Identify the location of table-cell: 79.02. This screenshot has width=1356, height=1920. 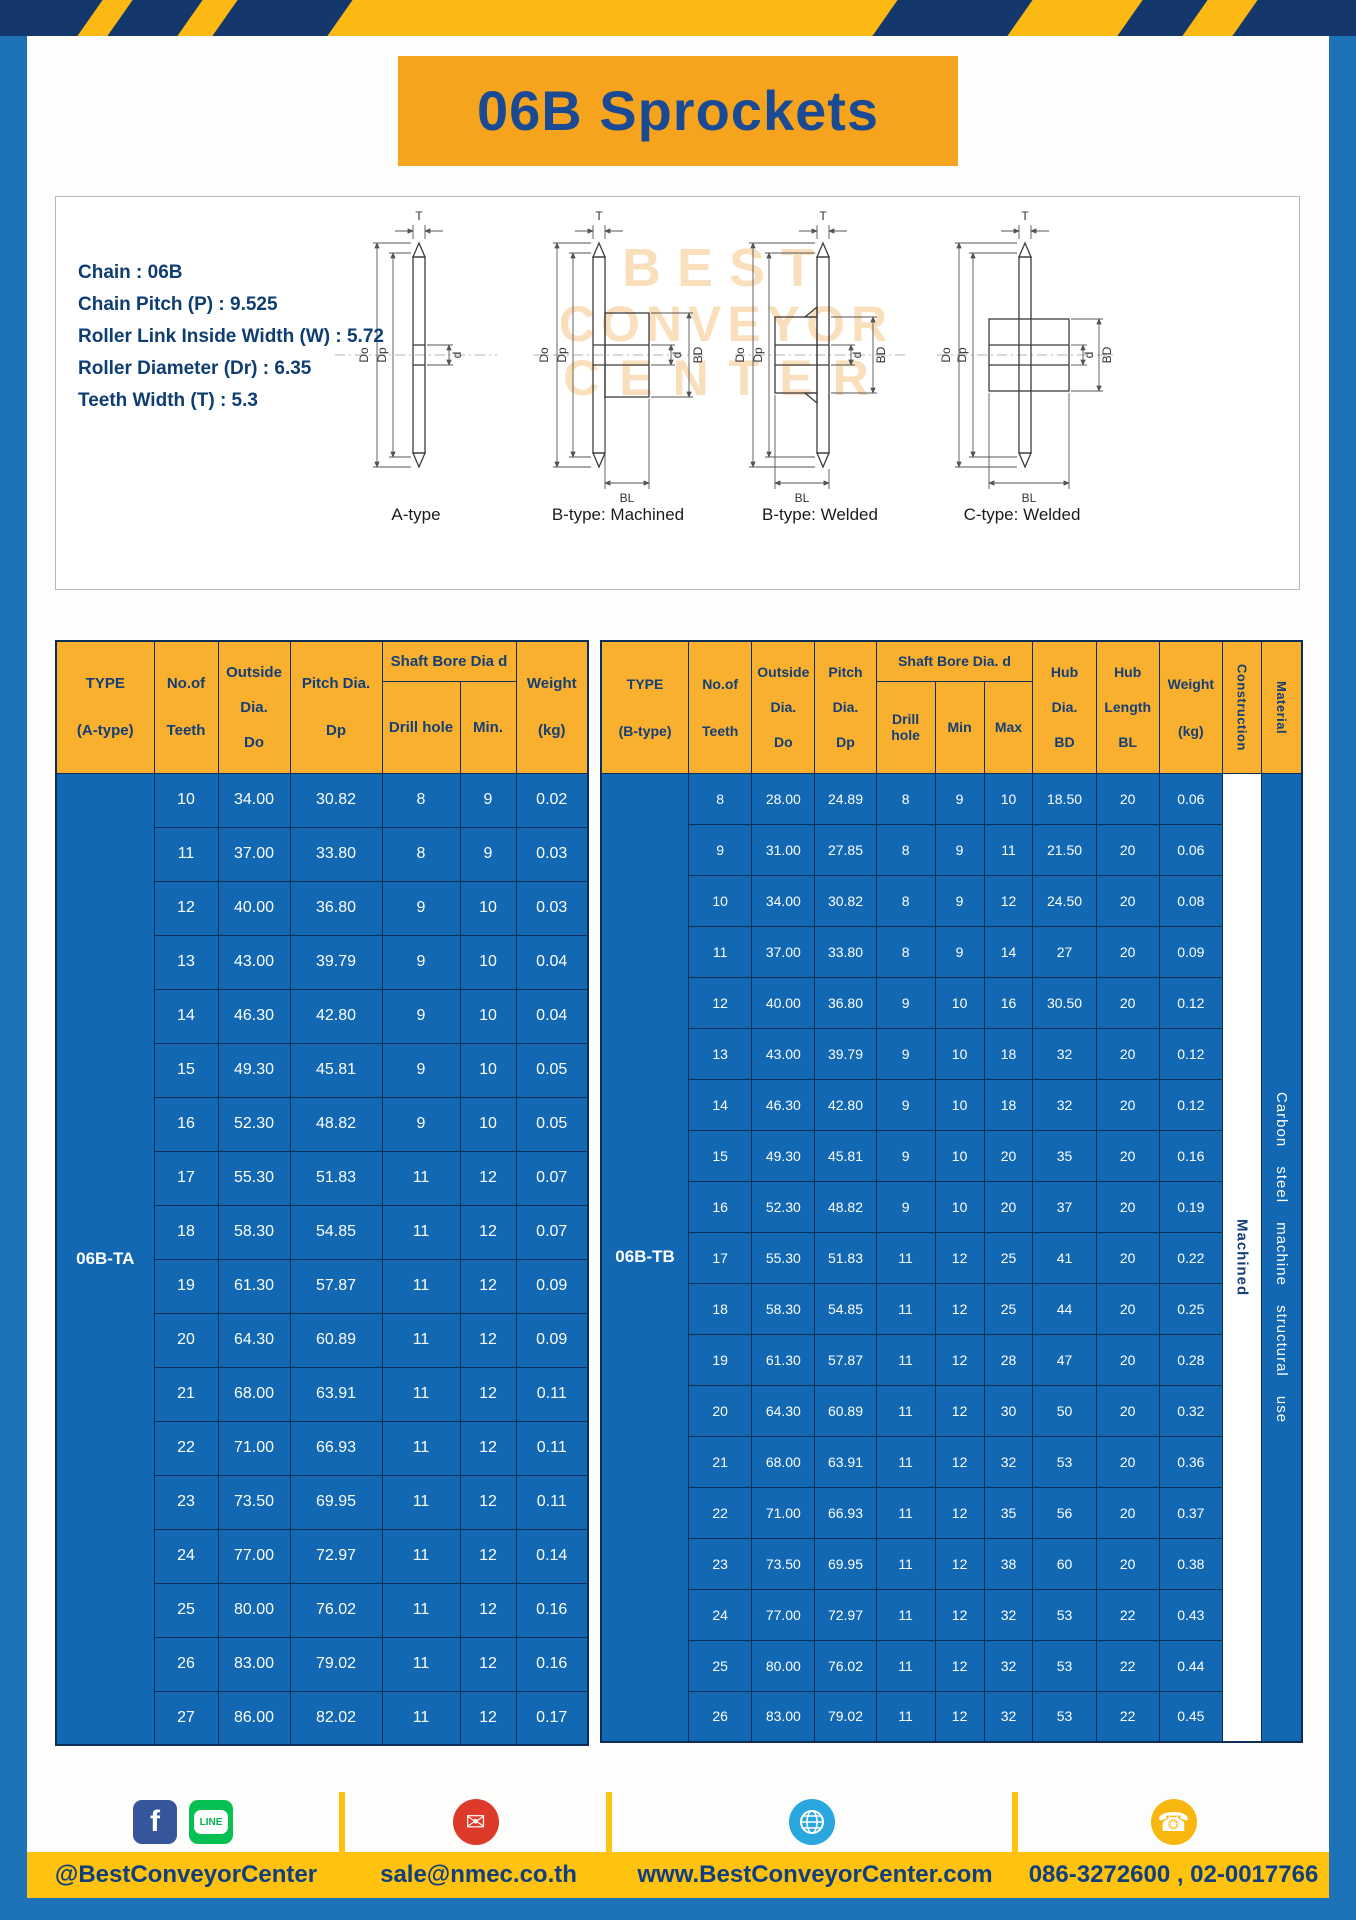
(336, 1664).